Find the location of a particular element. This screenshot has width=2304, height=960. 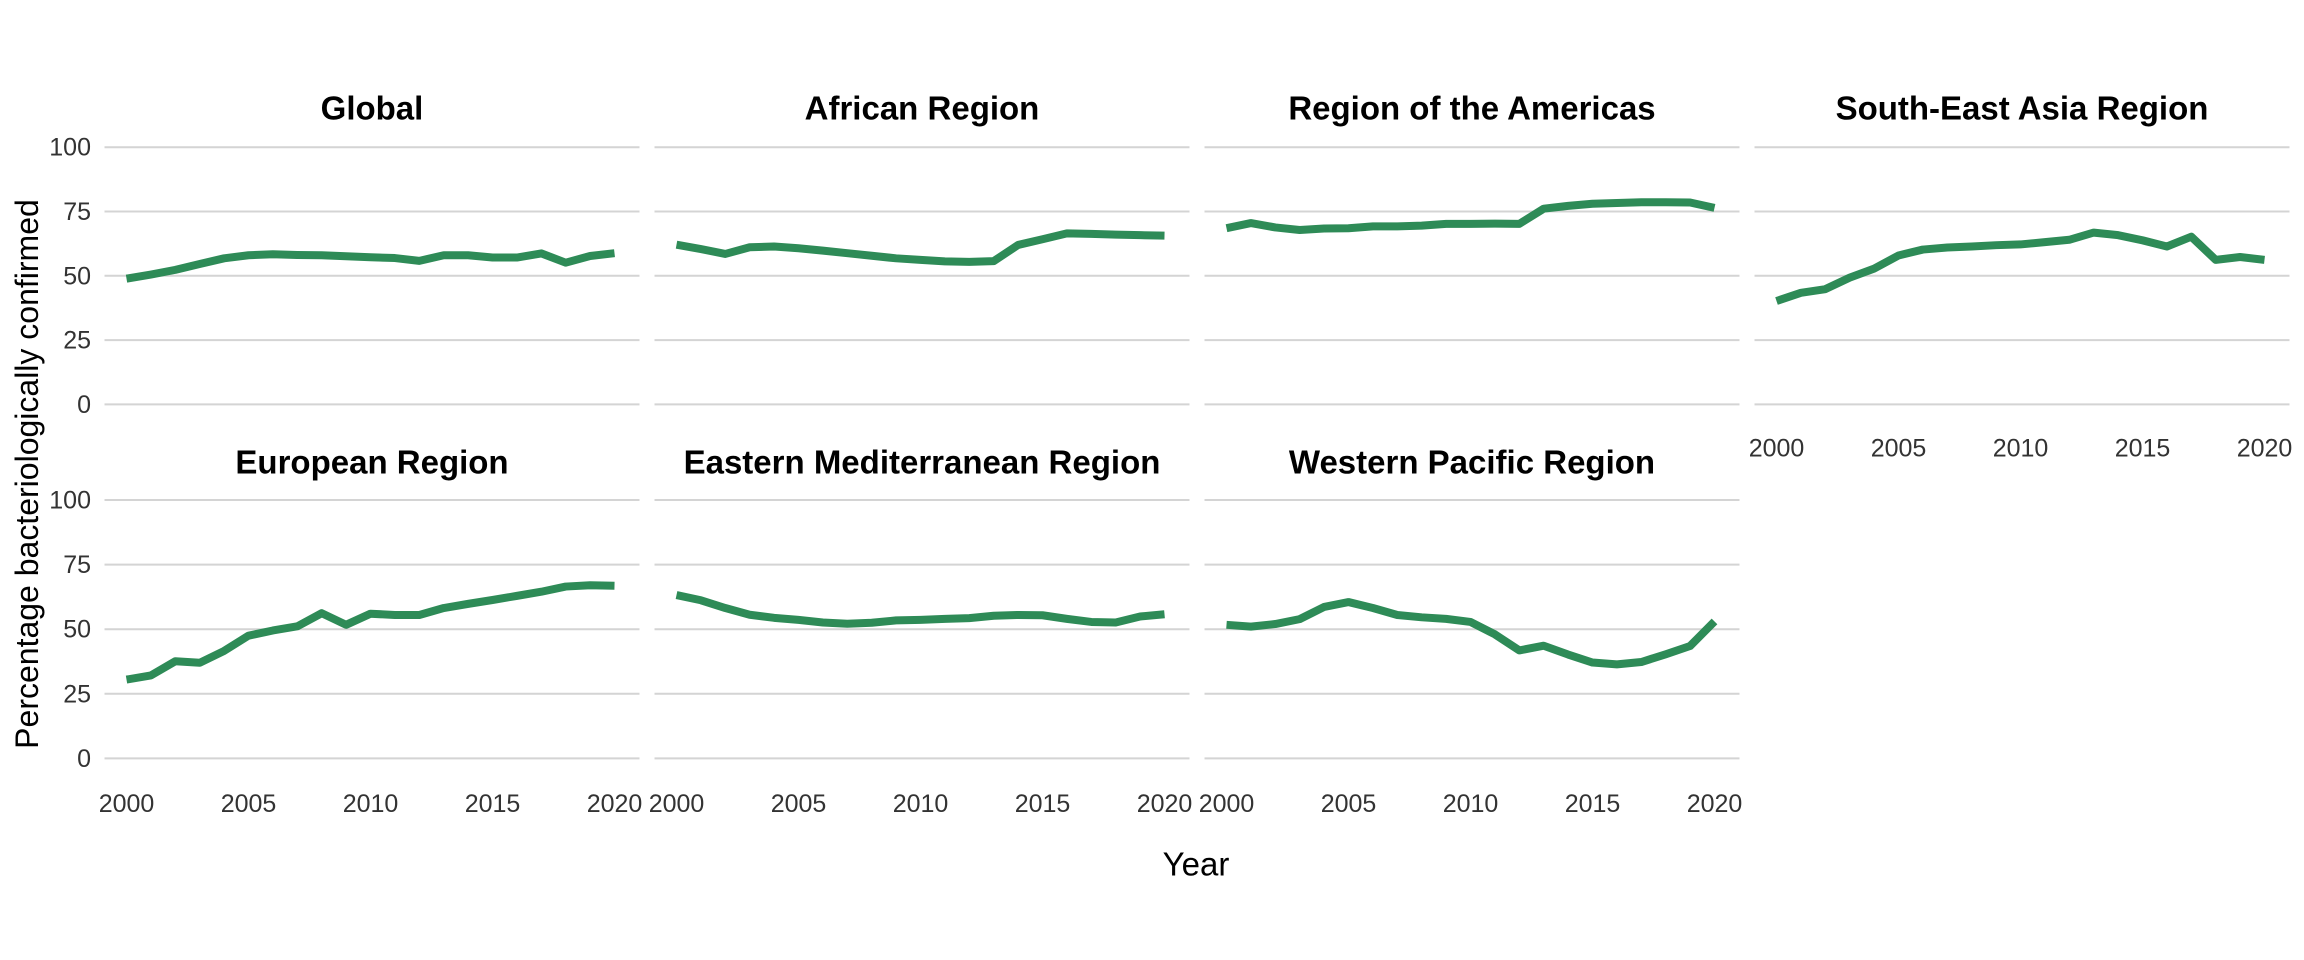

svg-text: European Region is located at coordinates (371, 461).